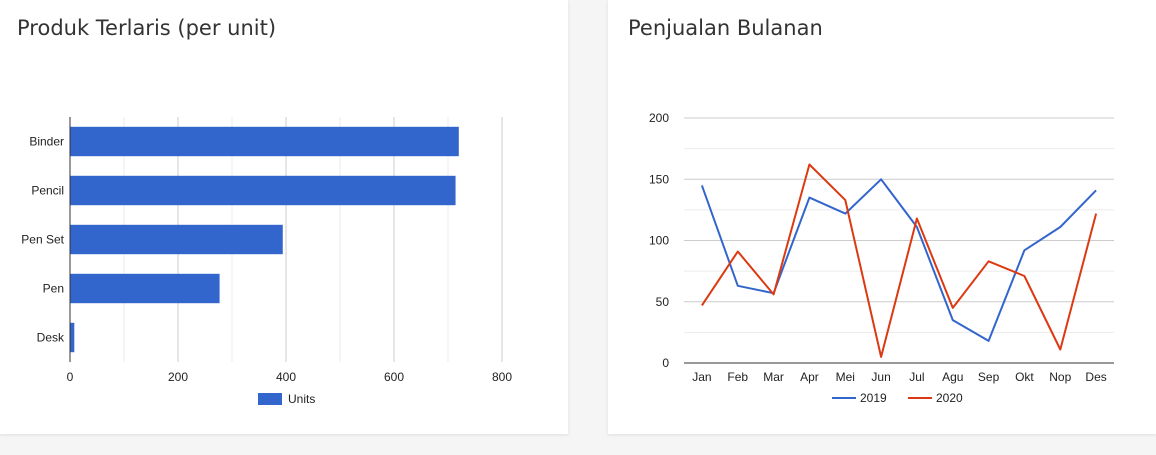 The height and width of the screenshot is (455, 1156). What do you see at coordinates (1024, 377) in the screenshot?
I see `x-tick-label: Okt` at bounding box center [1024, 377].